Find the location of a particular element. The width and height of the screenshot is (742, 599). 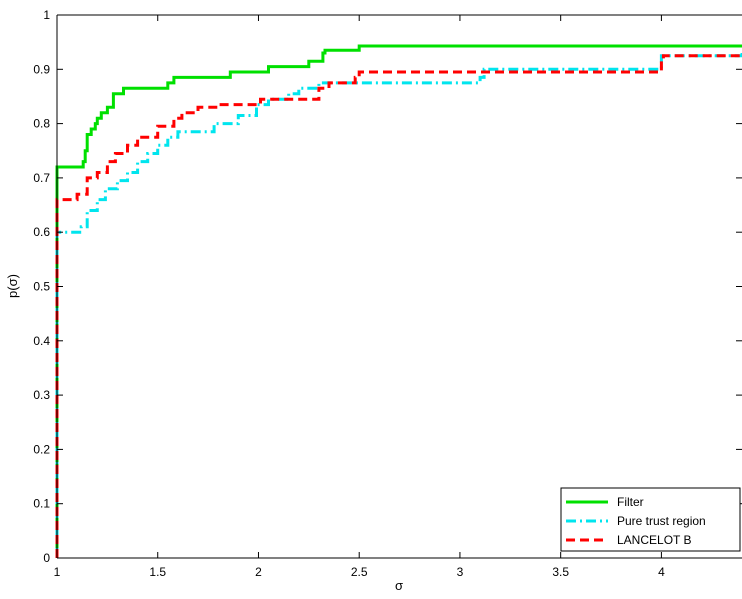

y-tick-label: 0.6 is located at coordinates (41, 232).